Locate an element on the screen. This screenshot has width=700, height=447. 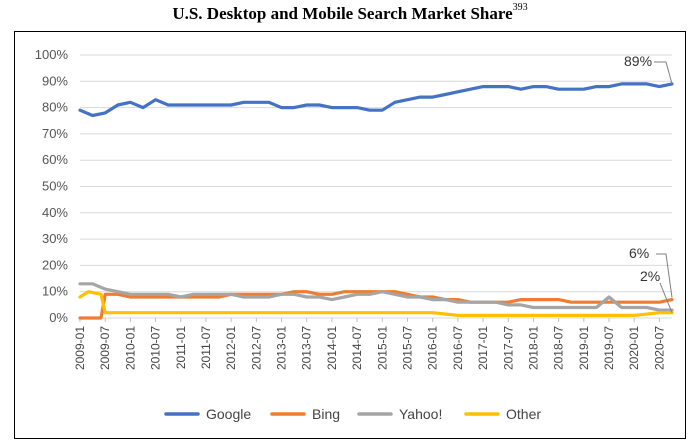
y-tick-label: 30% is located at coordinates (55, 238).